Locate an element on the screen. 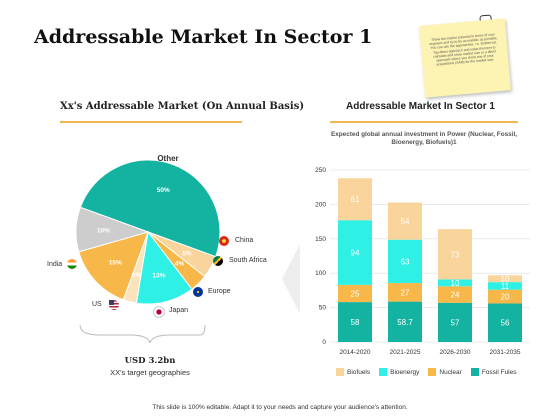  pointer-triangle is located at coordinates (291, 279).